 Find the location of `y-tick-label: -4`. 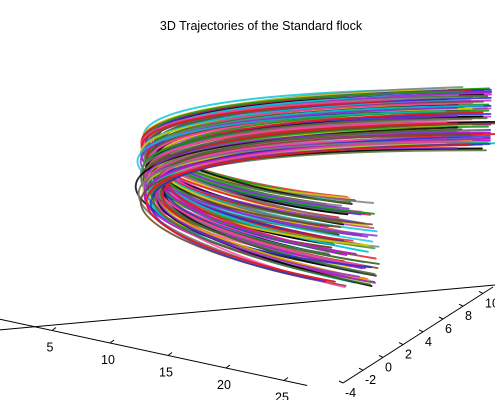

y-tick-label: -4 is located at coordinates (350, 393).